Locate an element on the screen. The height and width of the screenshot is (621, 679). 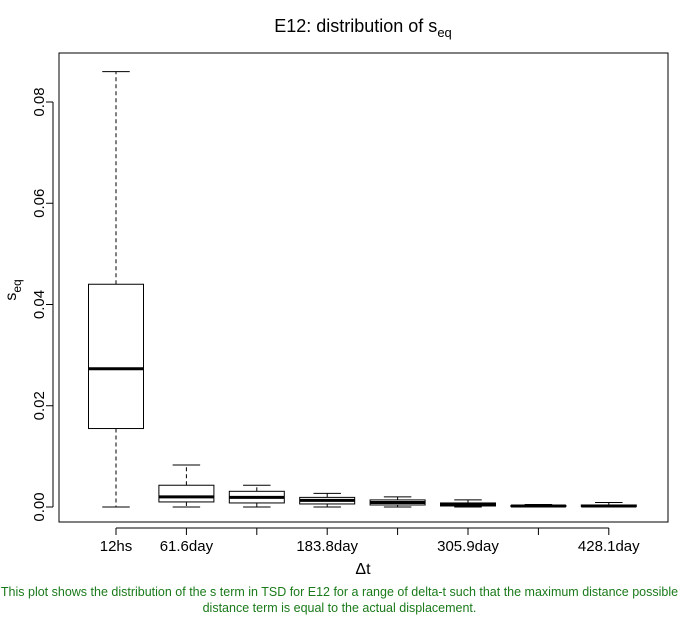
y-tick-label-3: 0.06 is located at coordinates (39, 203).